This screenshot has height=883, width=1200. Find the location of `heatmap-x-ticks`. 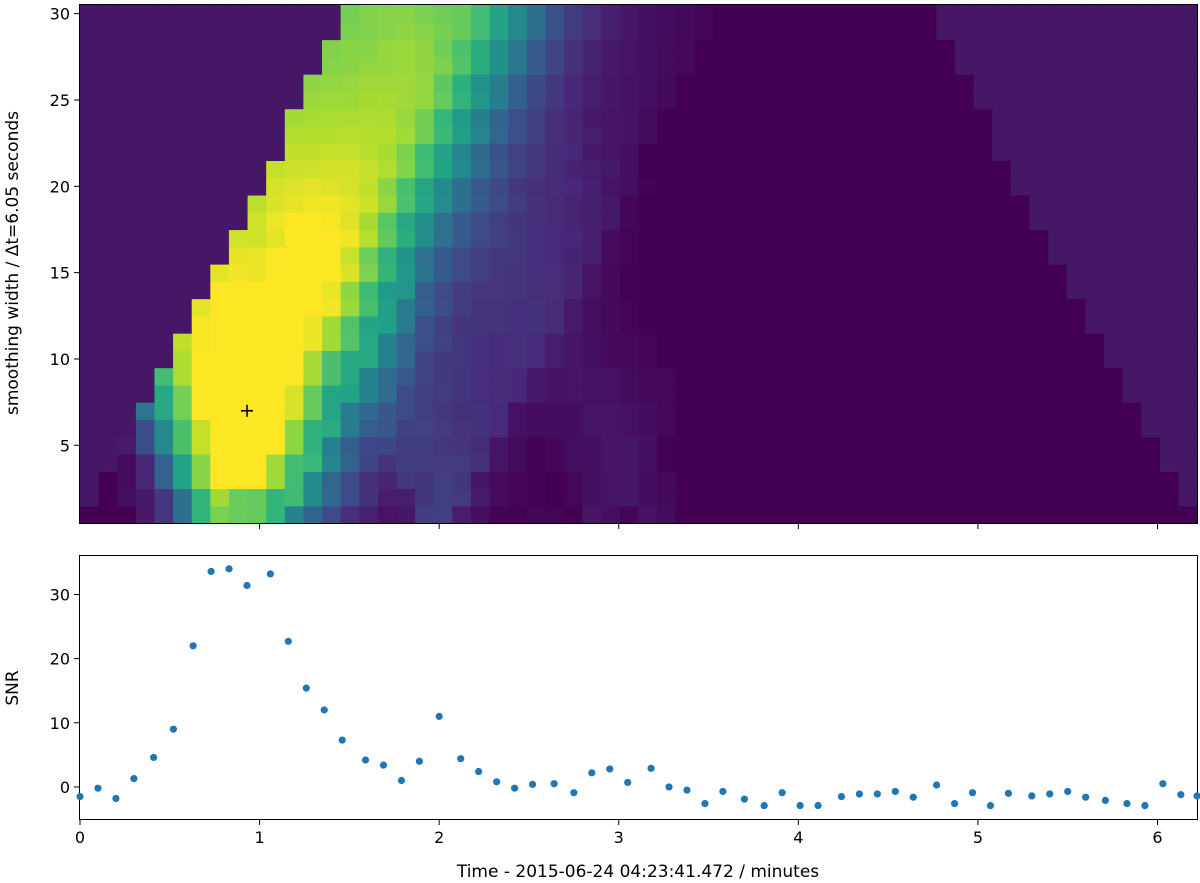

heatmap-x-ticks is located at coordinates (708, 526).